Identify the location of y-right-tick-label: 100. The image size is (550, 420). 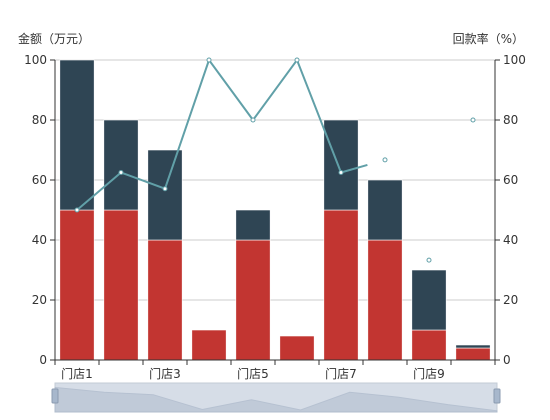
(514, 60).